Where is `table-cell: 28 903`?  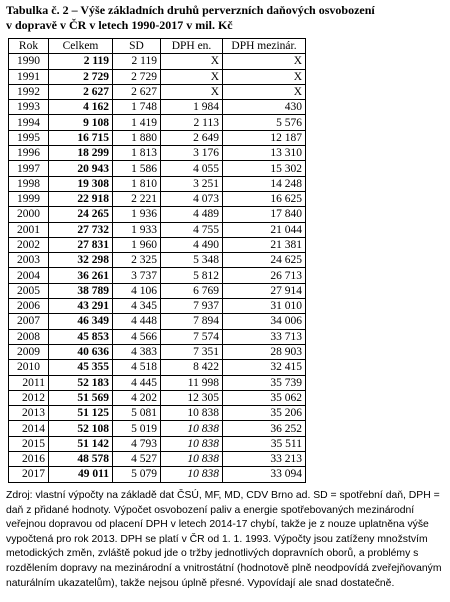 table-cell: 28 903 is located at coordinates (264, 352).